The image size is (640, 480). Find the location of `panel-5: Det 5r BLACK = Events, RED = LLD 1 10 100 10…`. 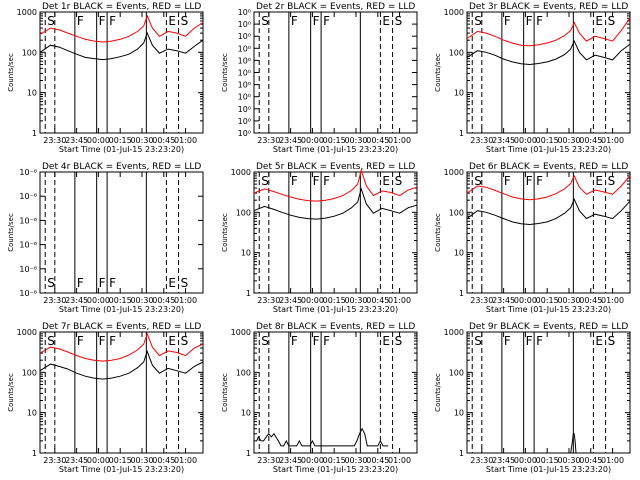

panel-5: Det 5r BLACK = Events, RED = LLD 1 10 100 10… is located at coordinates (319, 238).